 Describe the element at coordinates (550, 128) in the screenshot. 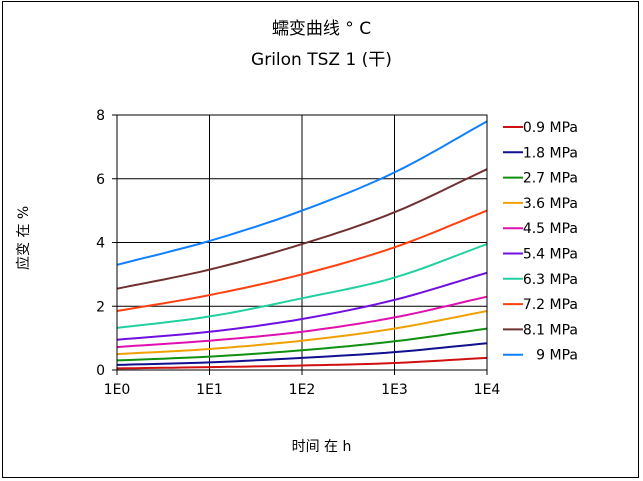

I see `legend-label: 0.9 MPa` at that location.